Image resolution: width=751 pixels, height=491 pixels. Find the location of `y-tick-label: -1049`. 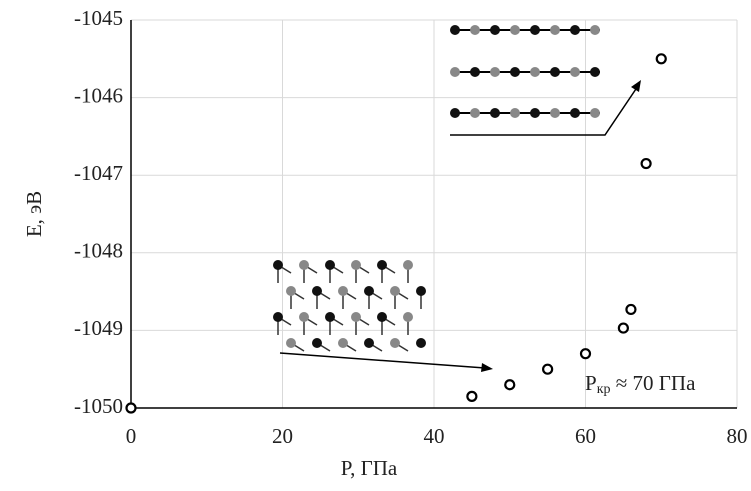

y-tick-label: -1049 is located at coordinates (98, 328).